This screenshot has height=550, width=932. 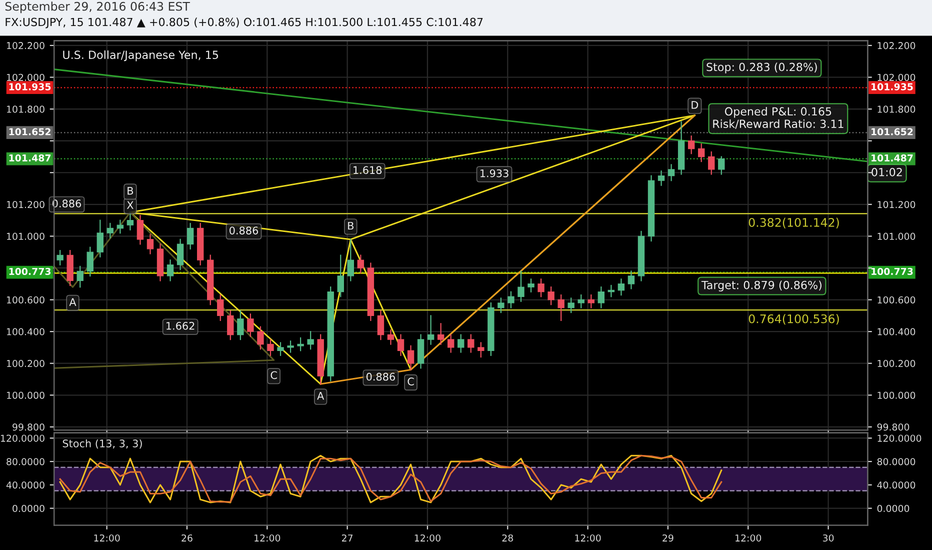 What do you see at coordinates (347, 538) in the screenshot?
I see `x-tick-label: 27` at bounding box center [347, 538].